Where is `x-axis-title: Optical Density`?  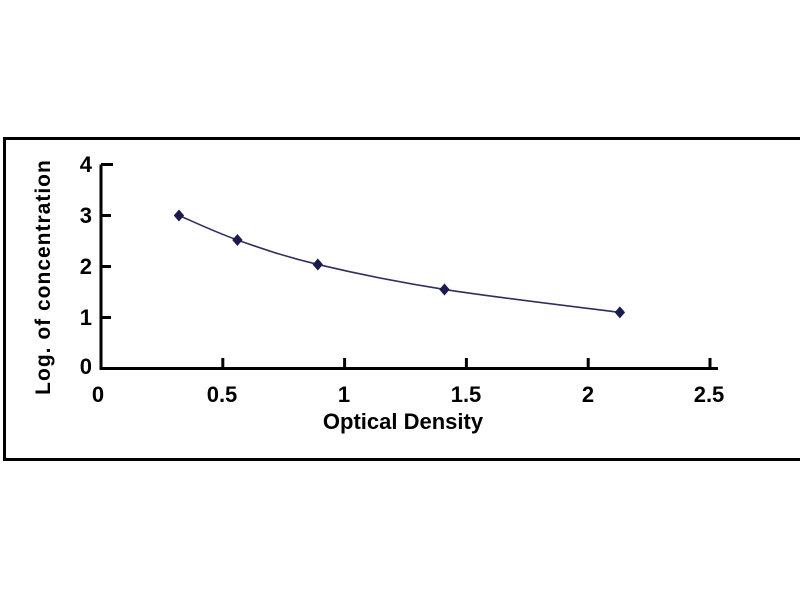 x-axis-title: Optical Density is located at coordinates (403, 421).